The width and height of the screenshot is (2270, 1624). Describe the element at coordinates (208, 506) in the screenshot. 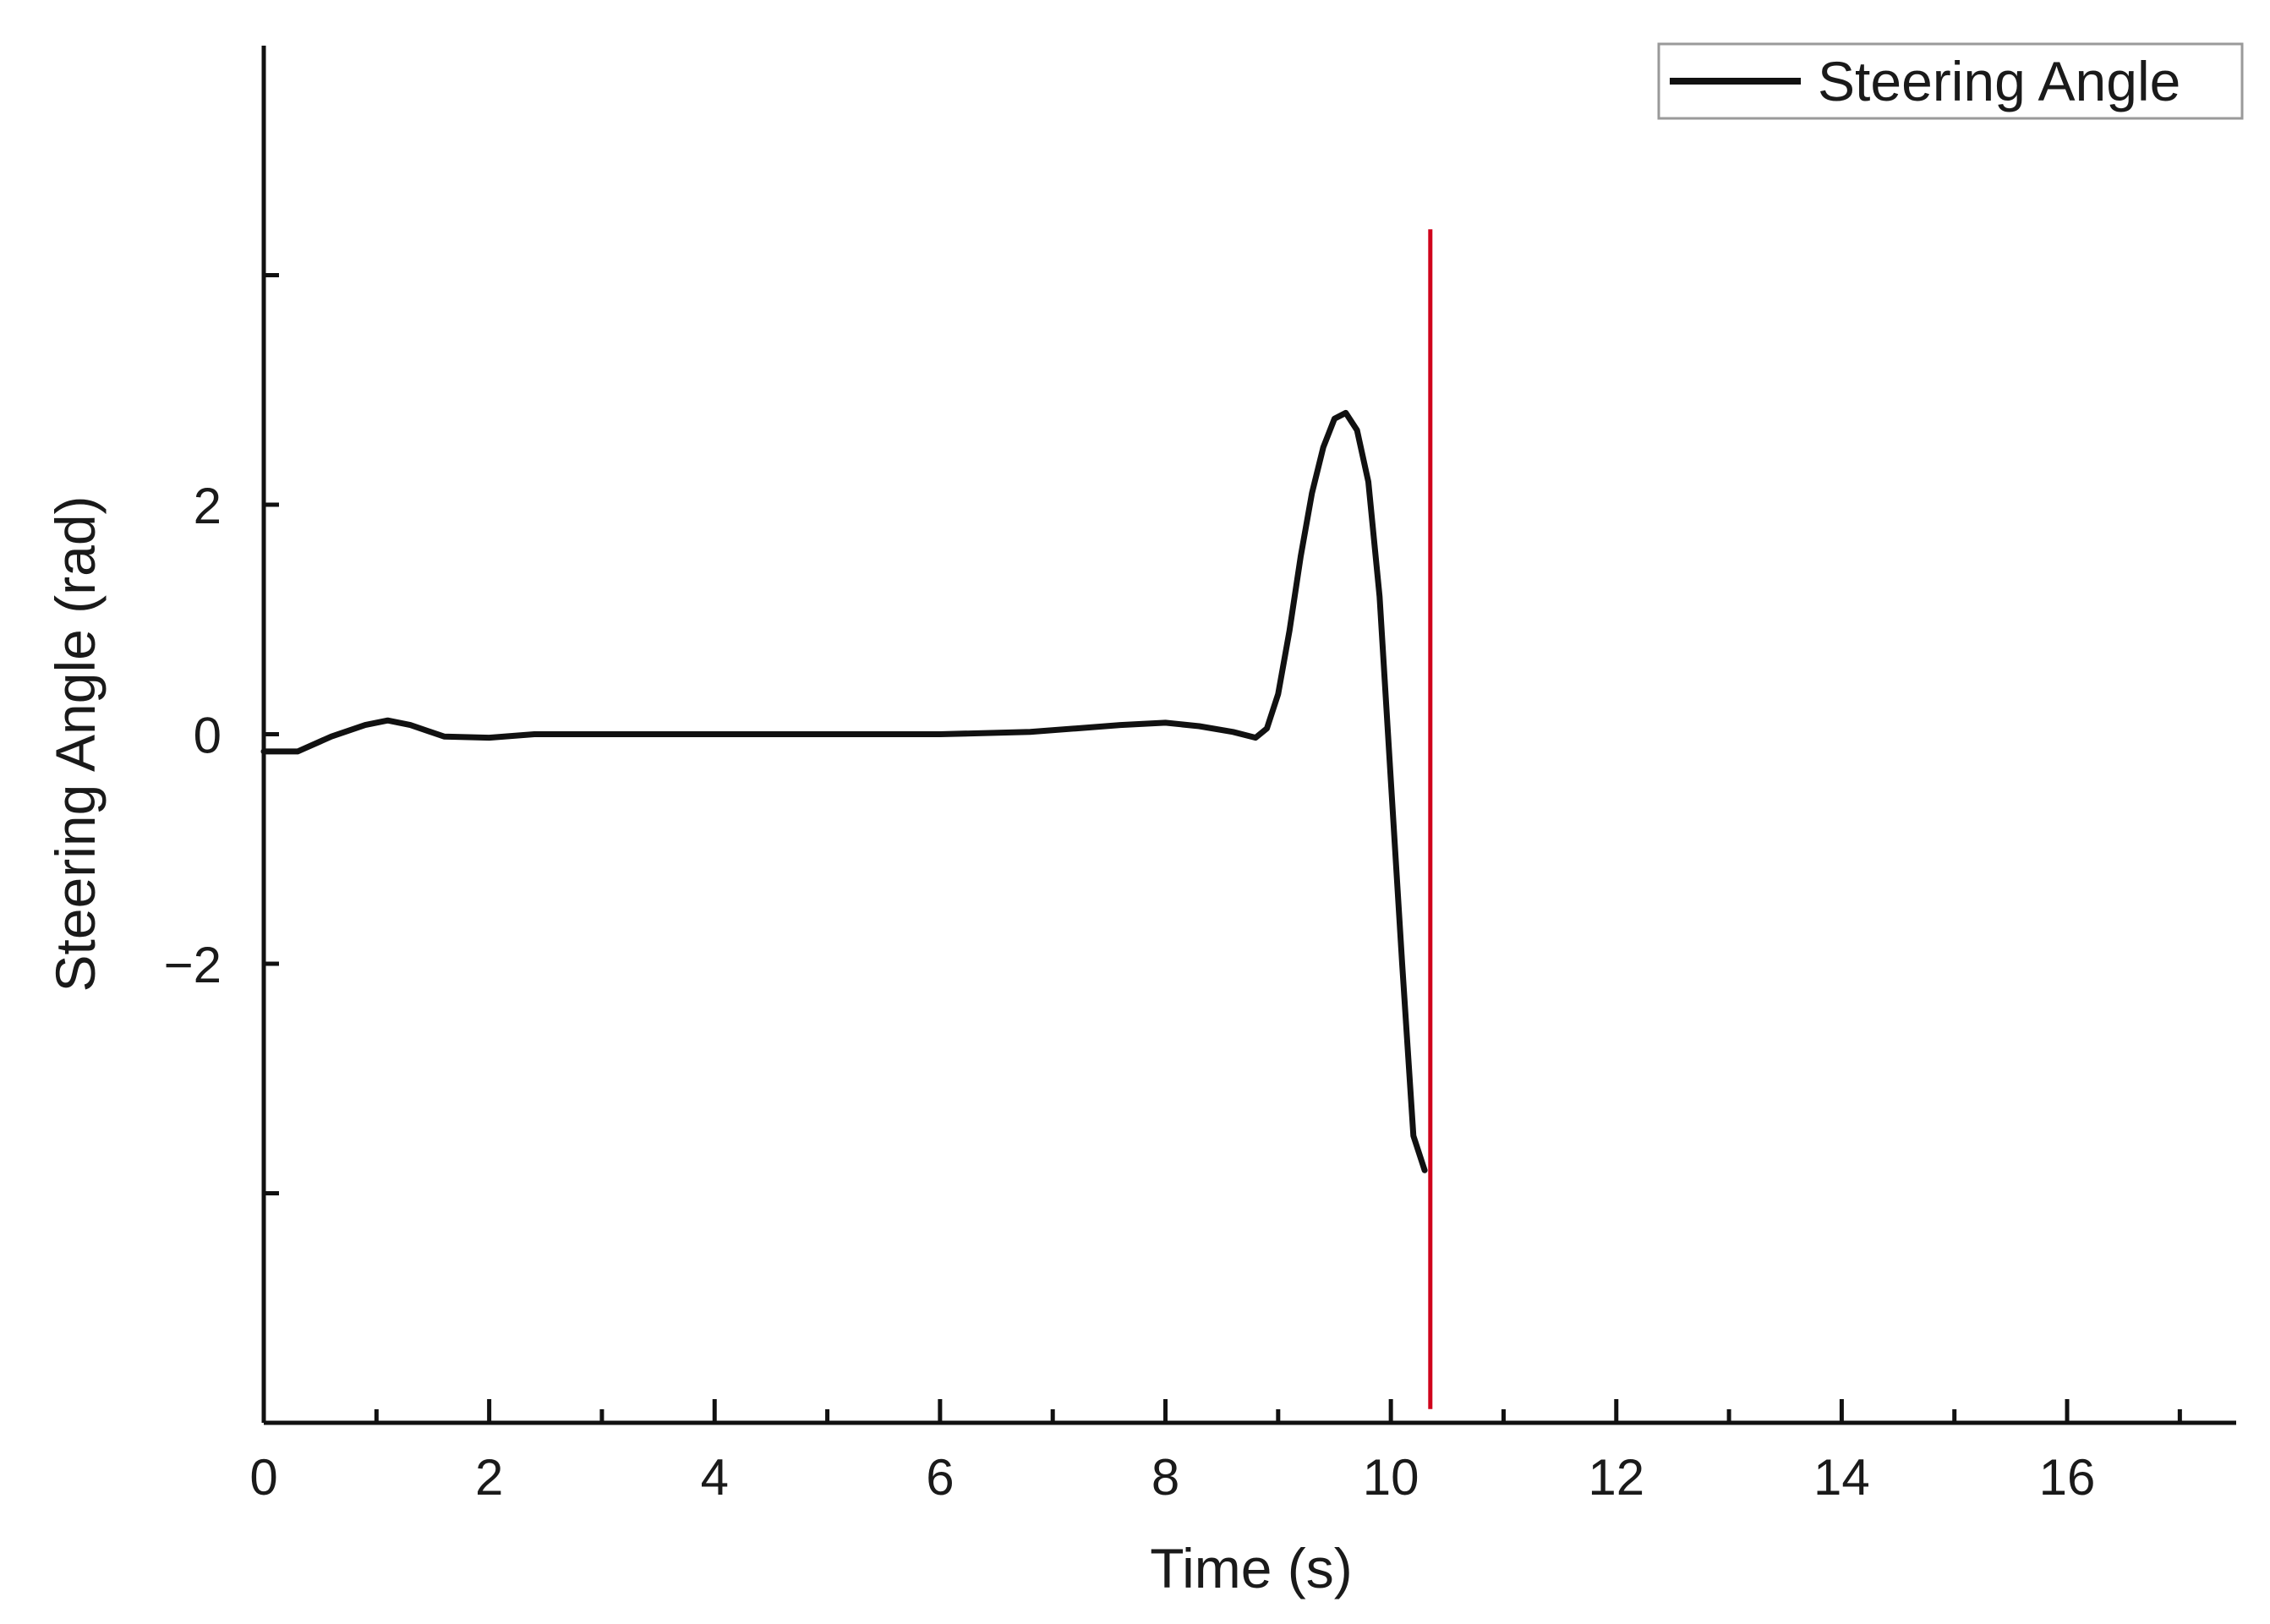

I see `y-tick-label: 2` at that location.